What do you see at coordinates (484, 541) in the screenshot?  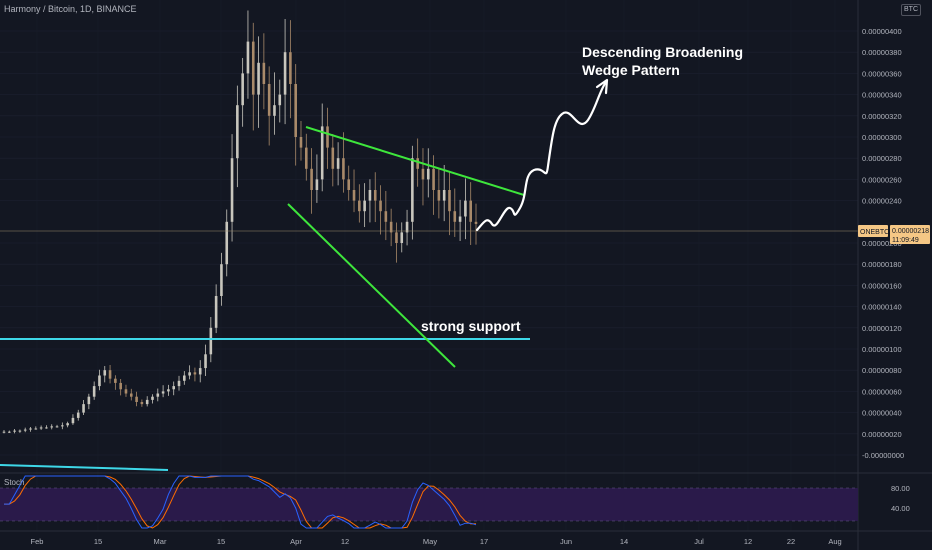 I see `time-tick-label: 17` at bounding box center [484, 541].